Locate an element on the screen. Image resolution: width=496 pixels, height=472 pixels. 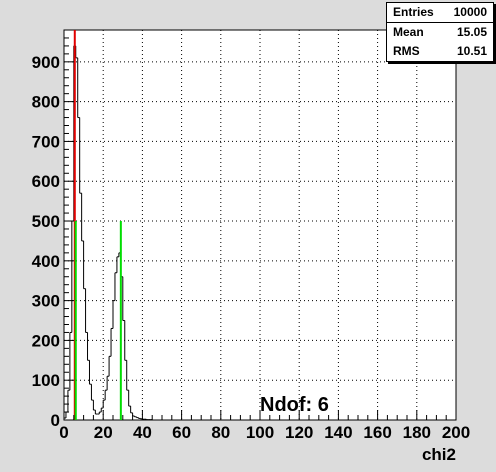
stats-mean-value: 15.05 is located at coordinates (471, 32).